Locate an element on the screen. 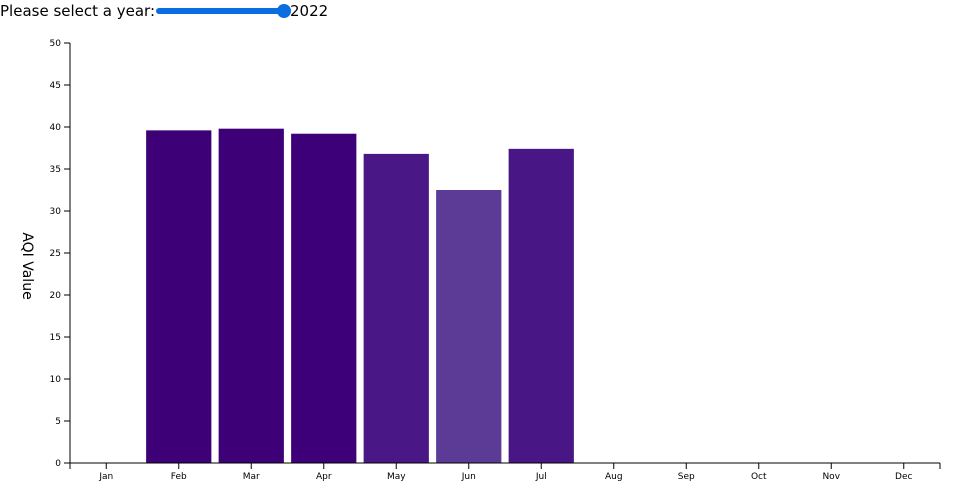 Image resolution: width=960 pixels, height=500 pixels. x-tick-label: Feb is located at coordinates (179, 477).